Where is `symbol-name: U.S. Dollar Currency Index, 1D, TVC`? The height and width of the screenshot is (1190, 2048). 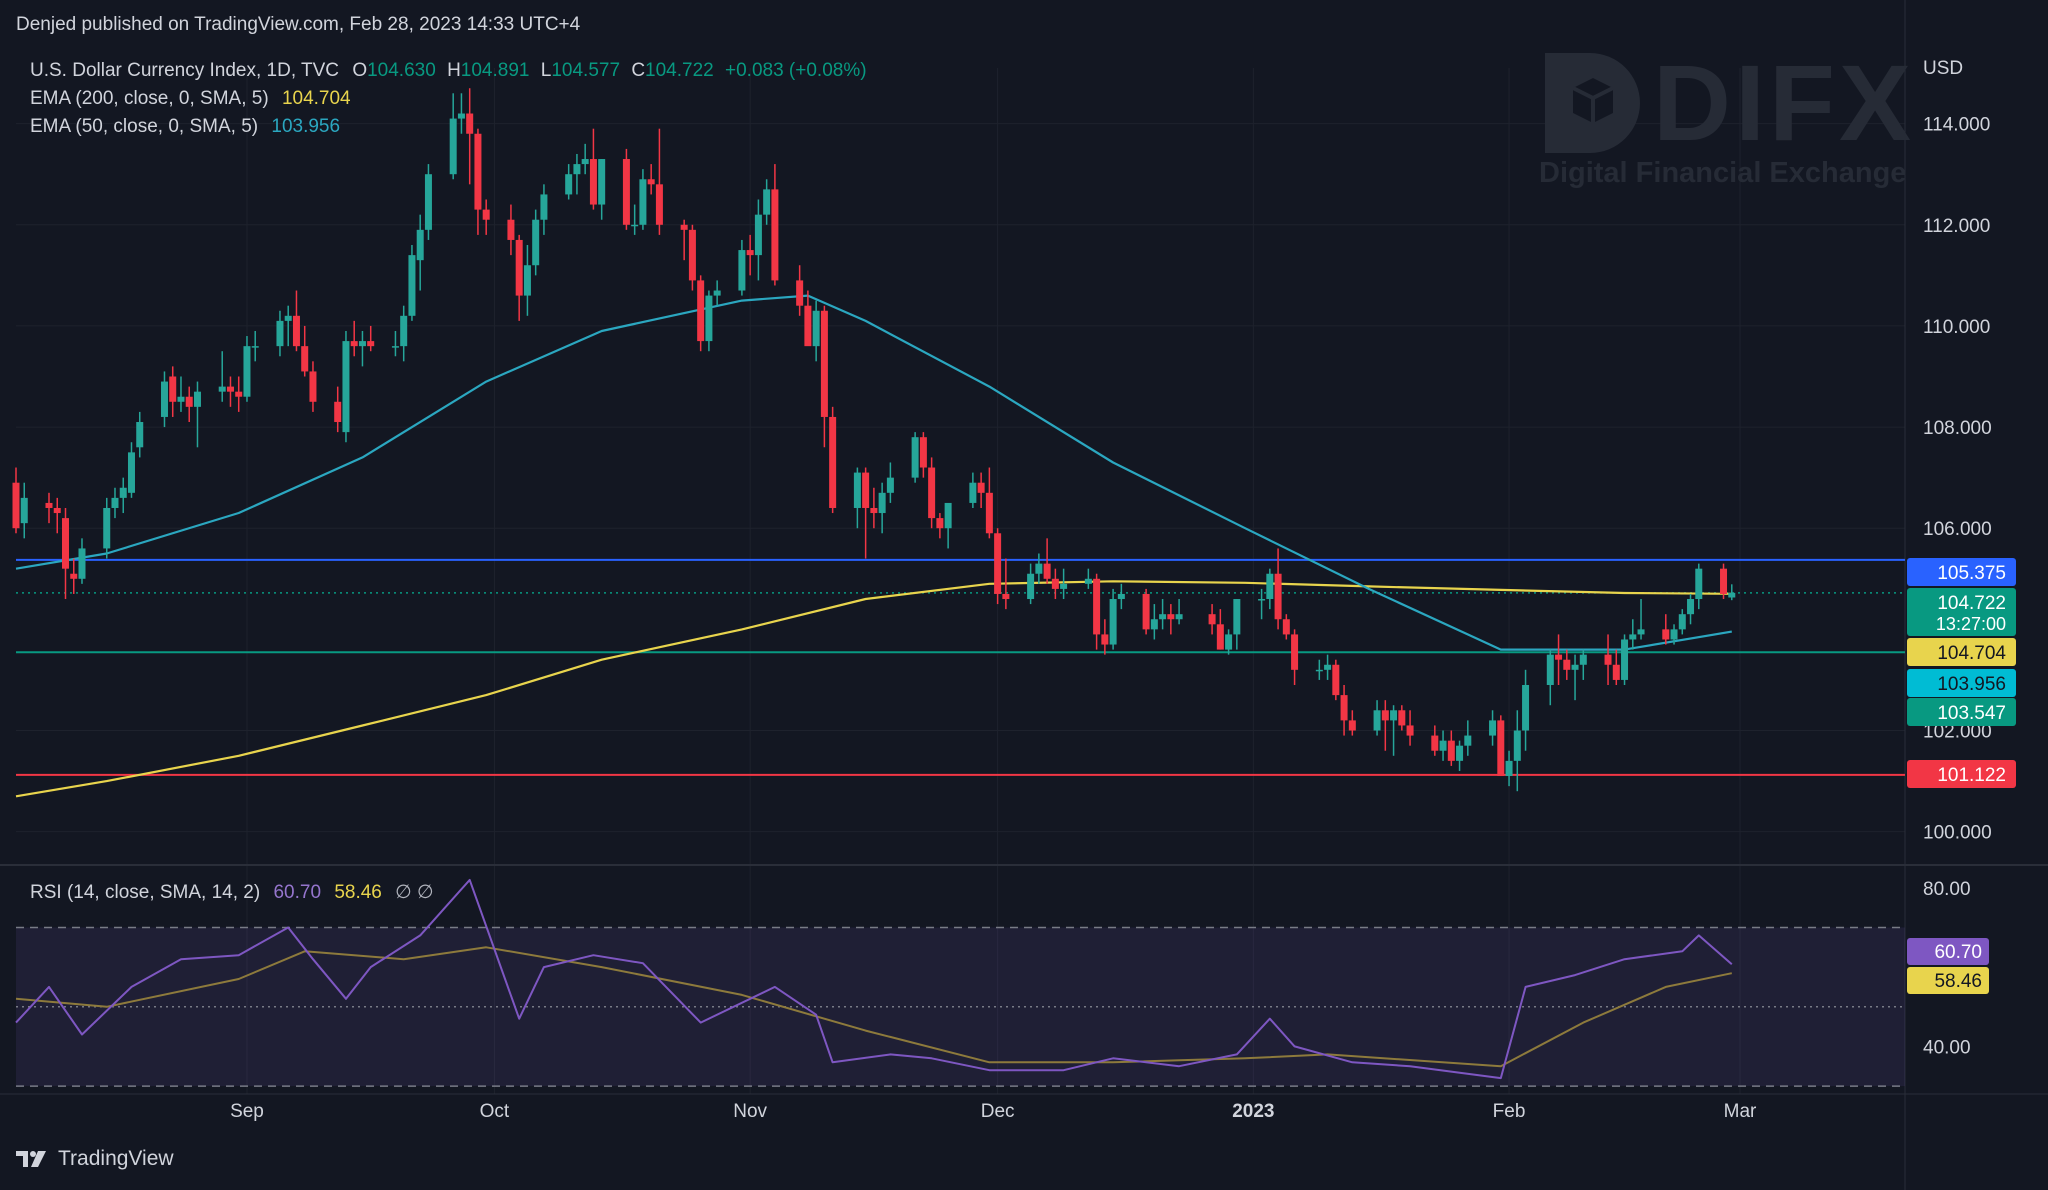
symbol-name: U.S. Dollar Currency Index, 1D, TVC is located at coordinates (185, 70).